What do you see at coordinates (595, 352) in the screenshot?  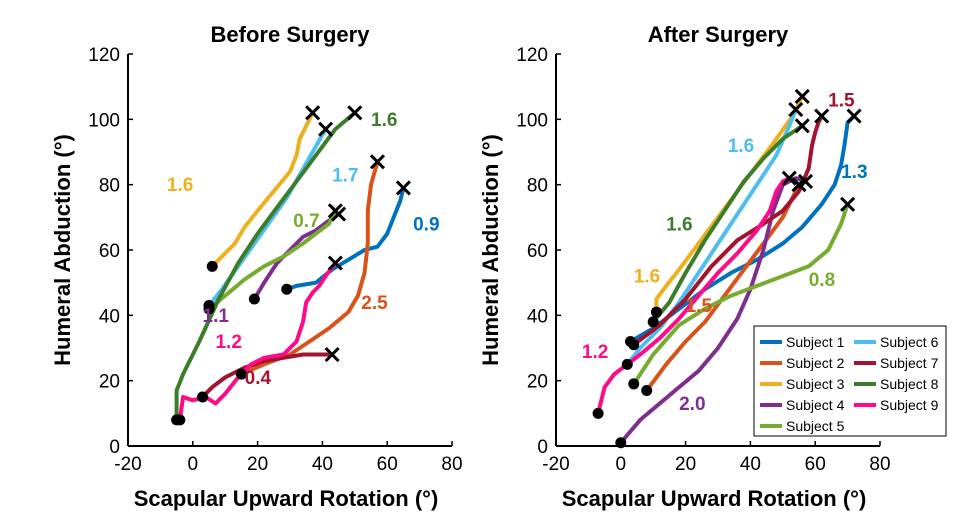 I see `after-ratio-label-subject-9: 1.2` at bounding box center [595, 352].